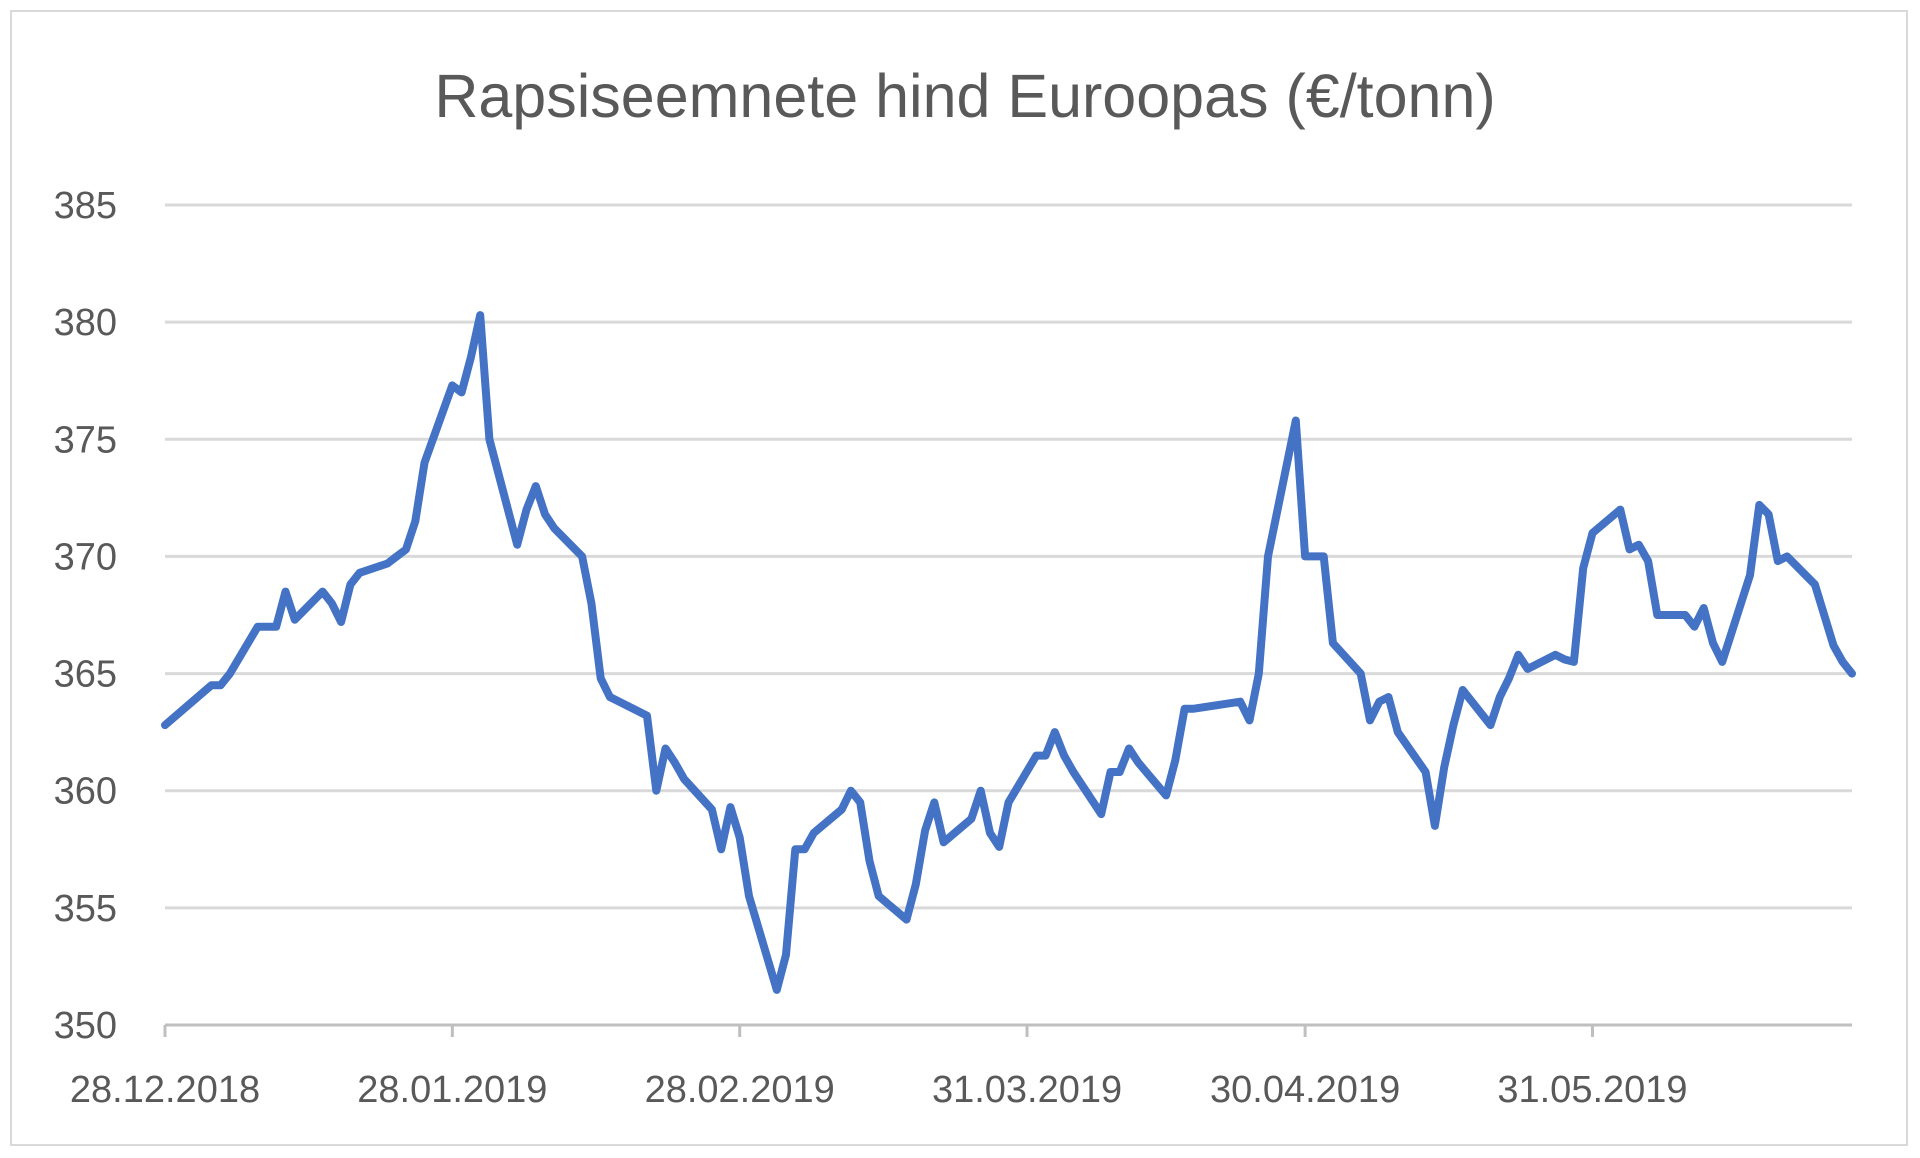  Describe the element at coordinates (85, 792) in the screenshot. I see `y-tick-label: 360` at that location.